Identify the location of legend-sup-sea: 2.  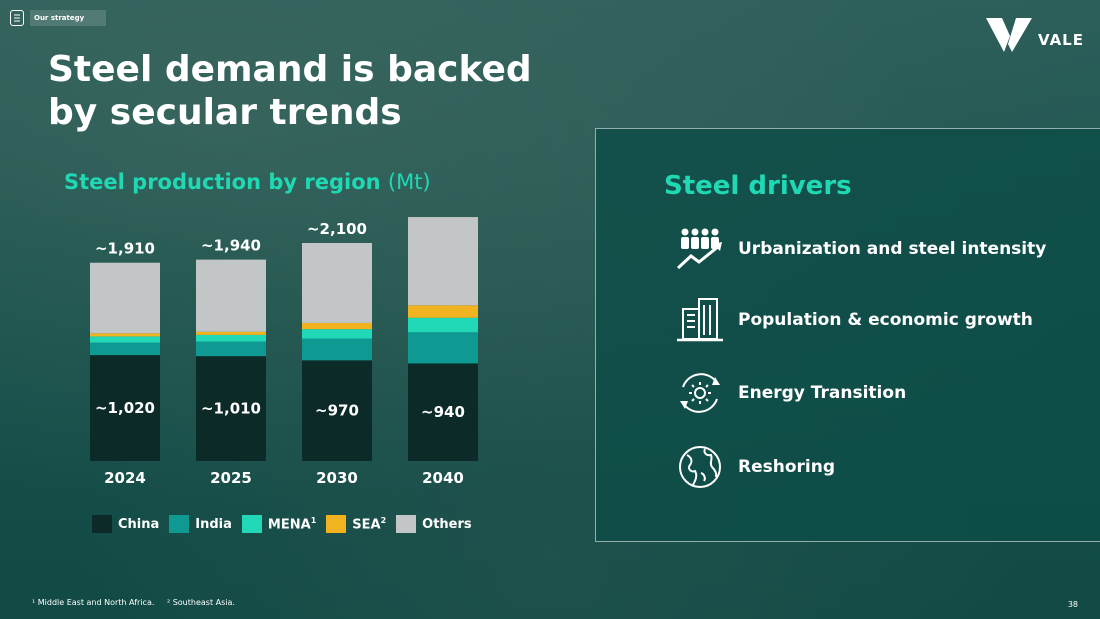
(383, 520).